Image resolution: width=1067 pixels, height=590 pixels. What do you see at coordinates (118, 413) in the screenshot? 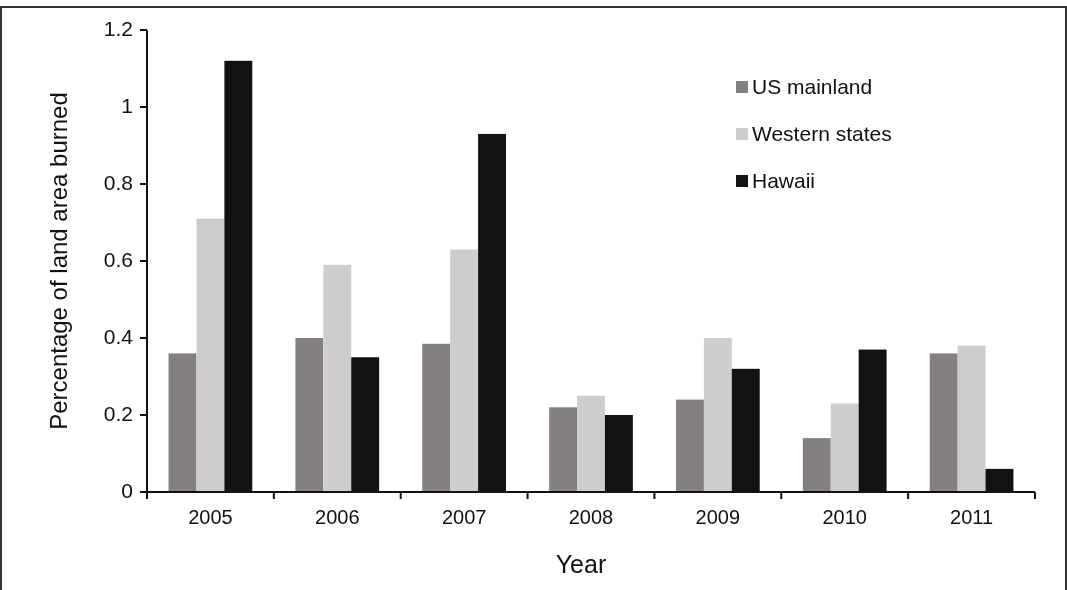
I see `y-tick-label: 0.2` at bounding box center [118, 413].